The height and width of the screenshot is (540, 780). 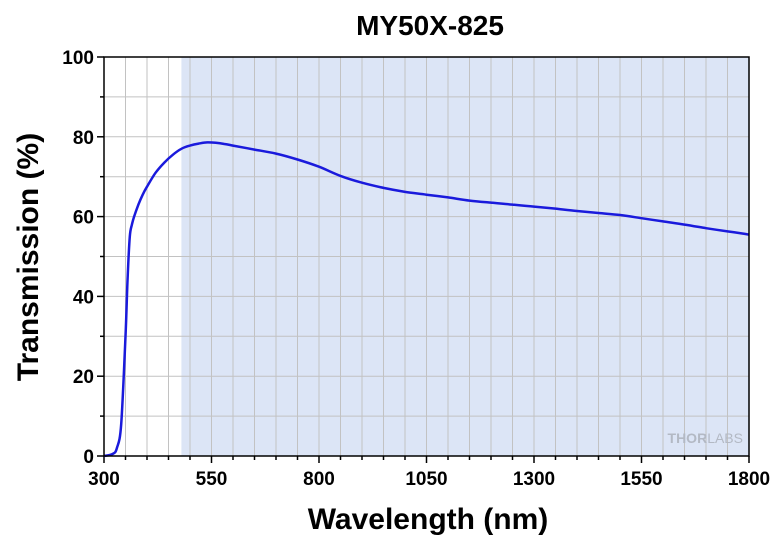 What do you see at coordinates (534, 479) in the screenshot?
I see `x-tick-label: 1300` at bounding box center [534, 479].